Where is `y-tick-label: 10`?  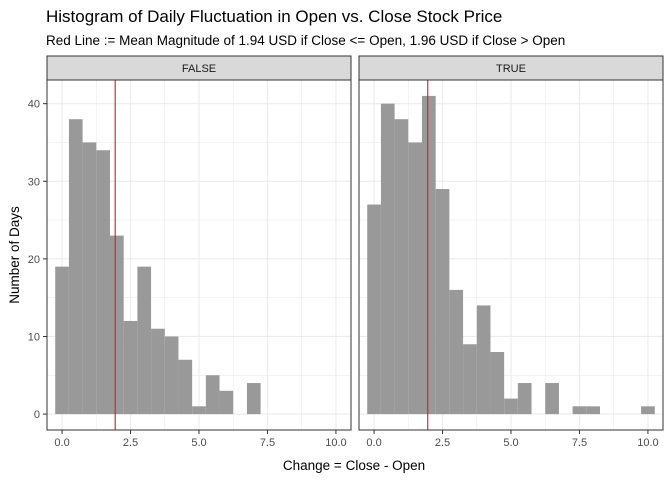 y-tick-label: 10 is located at coordinates (34, 337).